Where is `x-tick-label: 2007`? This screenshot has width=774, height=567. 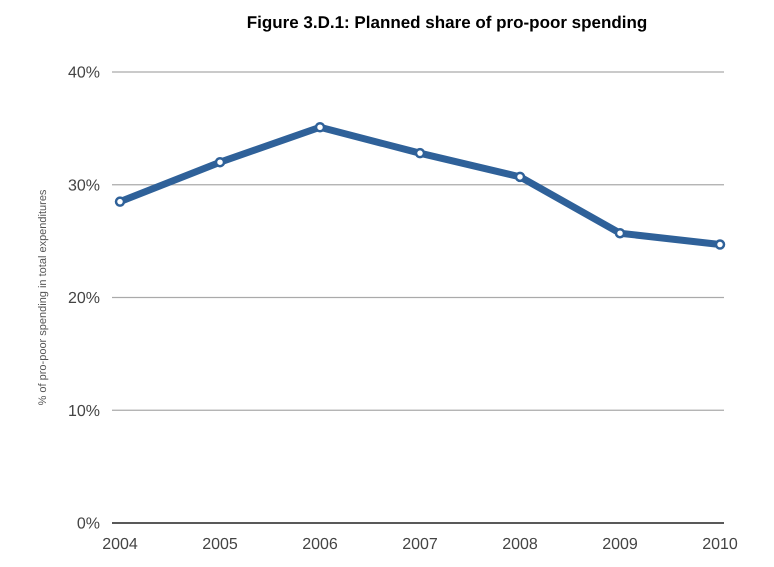
x-tick-label: 2007 is located at coordinates (420, 544).